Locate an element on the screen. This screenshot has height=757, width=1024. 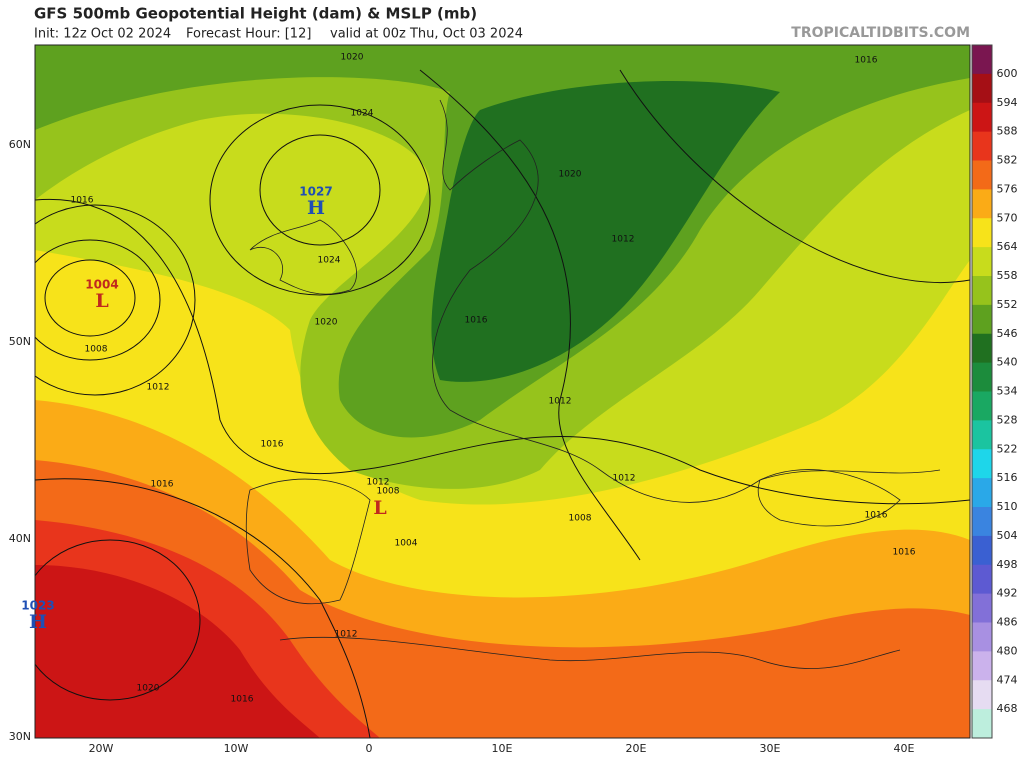
colorbar-label: 564 is located at coordinates (1007, 246).